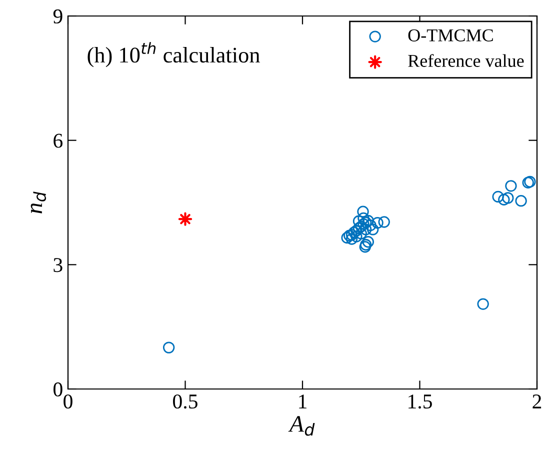 This screenshot has height=468, width=551. I want to click on x-axis-title: A$_{d}$, so click(301, 426).